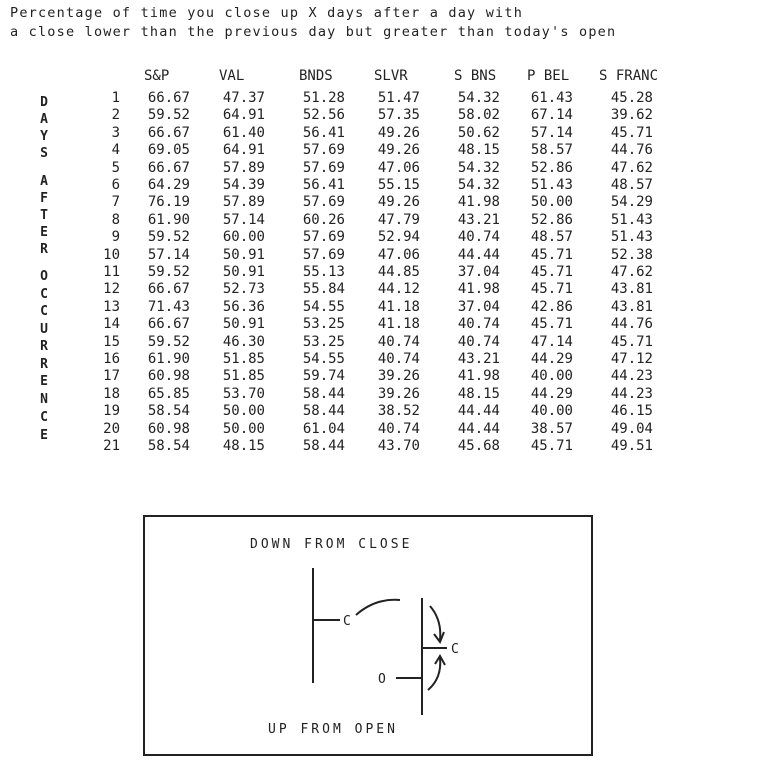 Image resolution: width=758 pixels, height=768 pixels. I want to click on table-cell: 48.15, so click(478, 150).